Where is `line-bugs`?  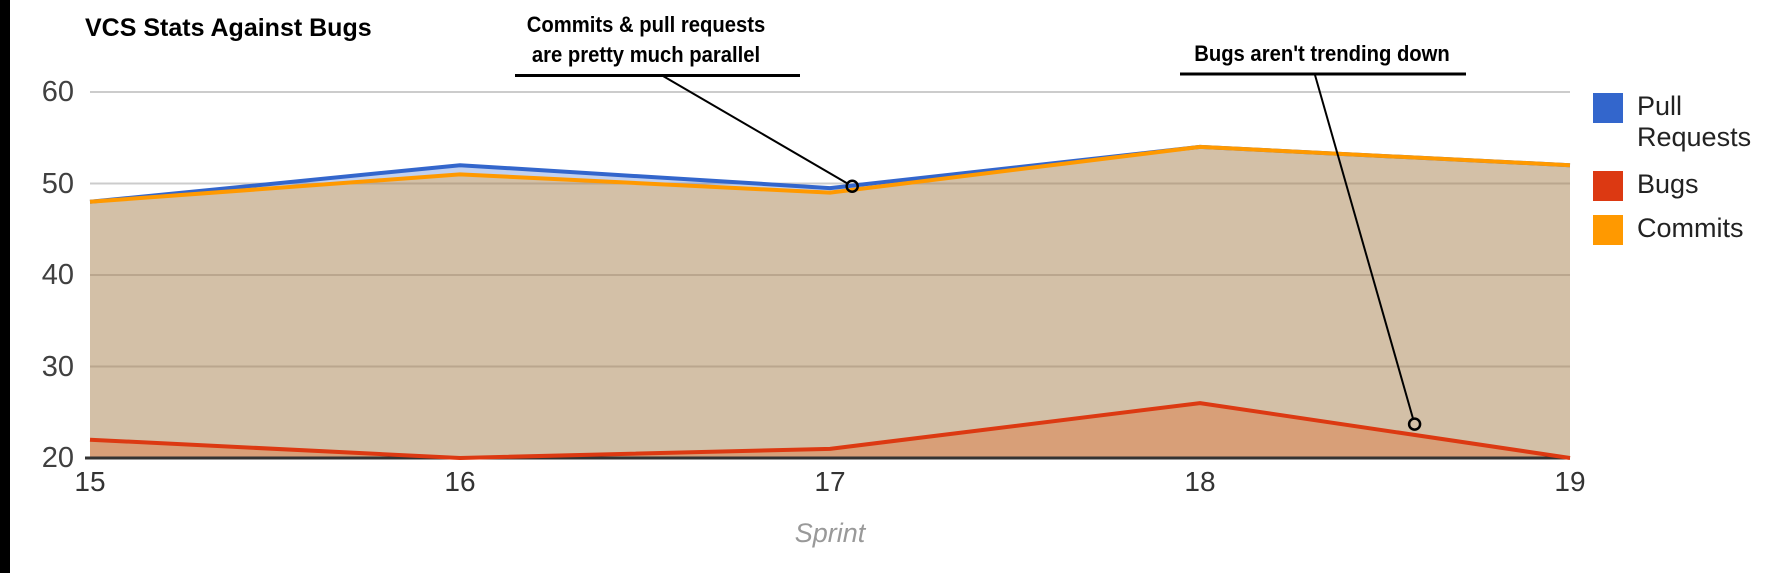
line-bugs is located at coordinates (830, 430).